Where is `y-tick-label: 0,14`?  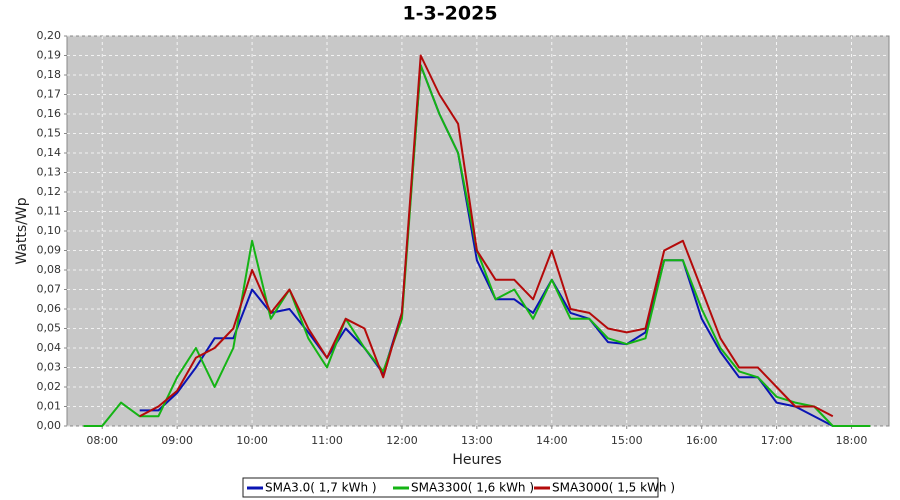
y-tick-label: 0,14 is located at coordinates (49, 152).